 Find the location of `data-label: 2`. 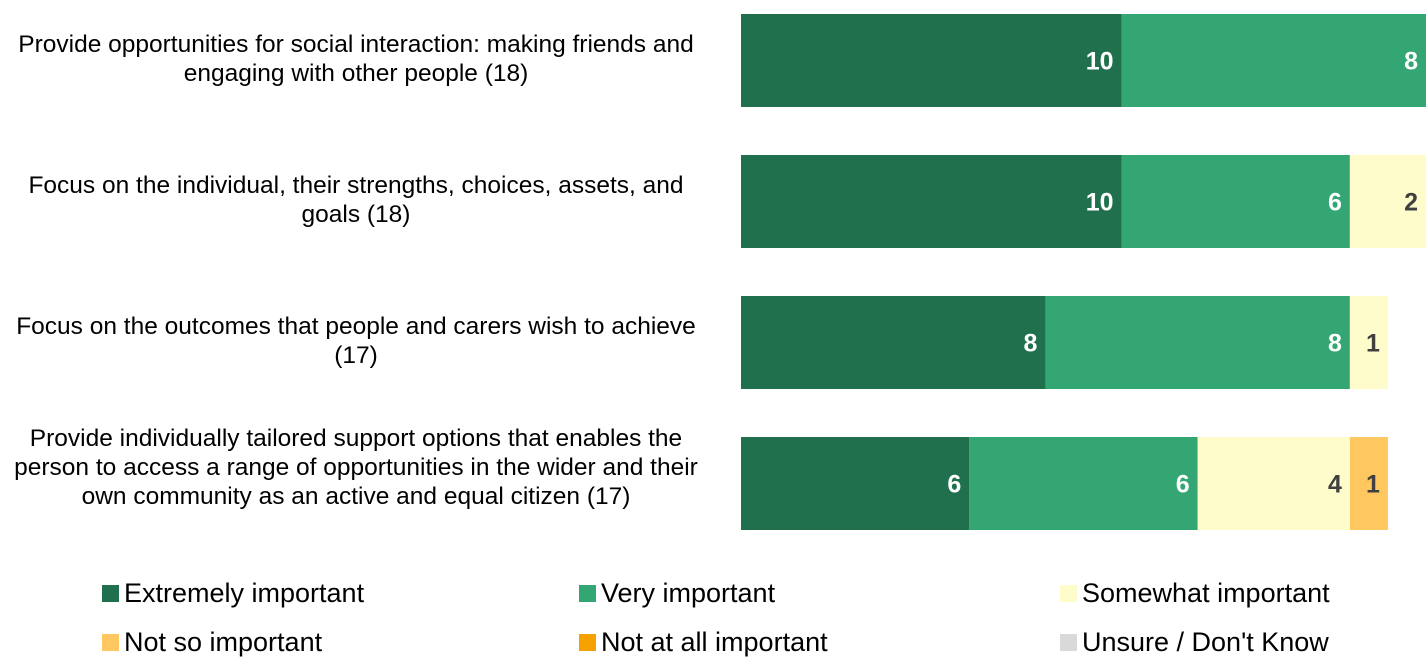

data-label: 2 is located at coordinates (1411, 203).